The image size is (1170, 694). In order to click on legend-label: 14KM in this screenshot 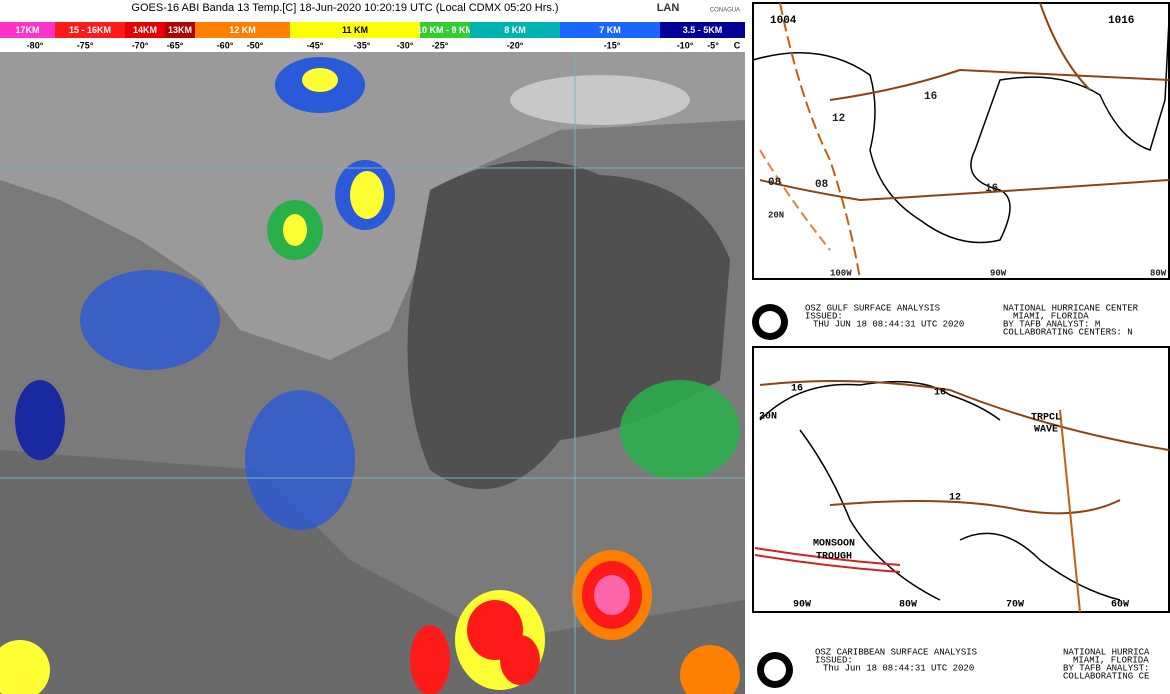, I will do `click(145, 30)`.